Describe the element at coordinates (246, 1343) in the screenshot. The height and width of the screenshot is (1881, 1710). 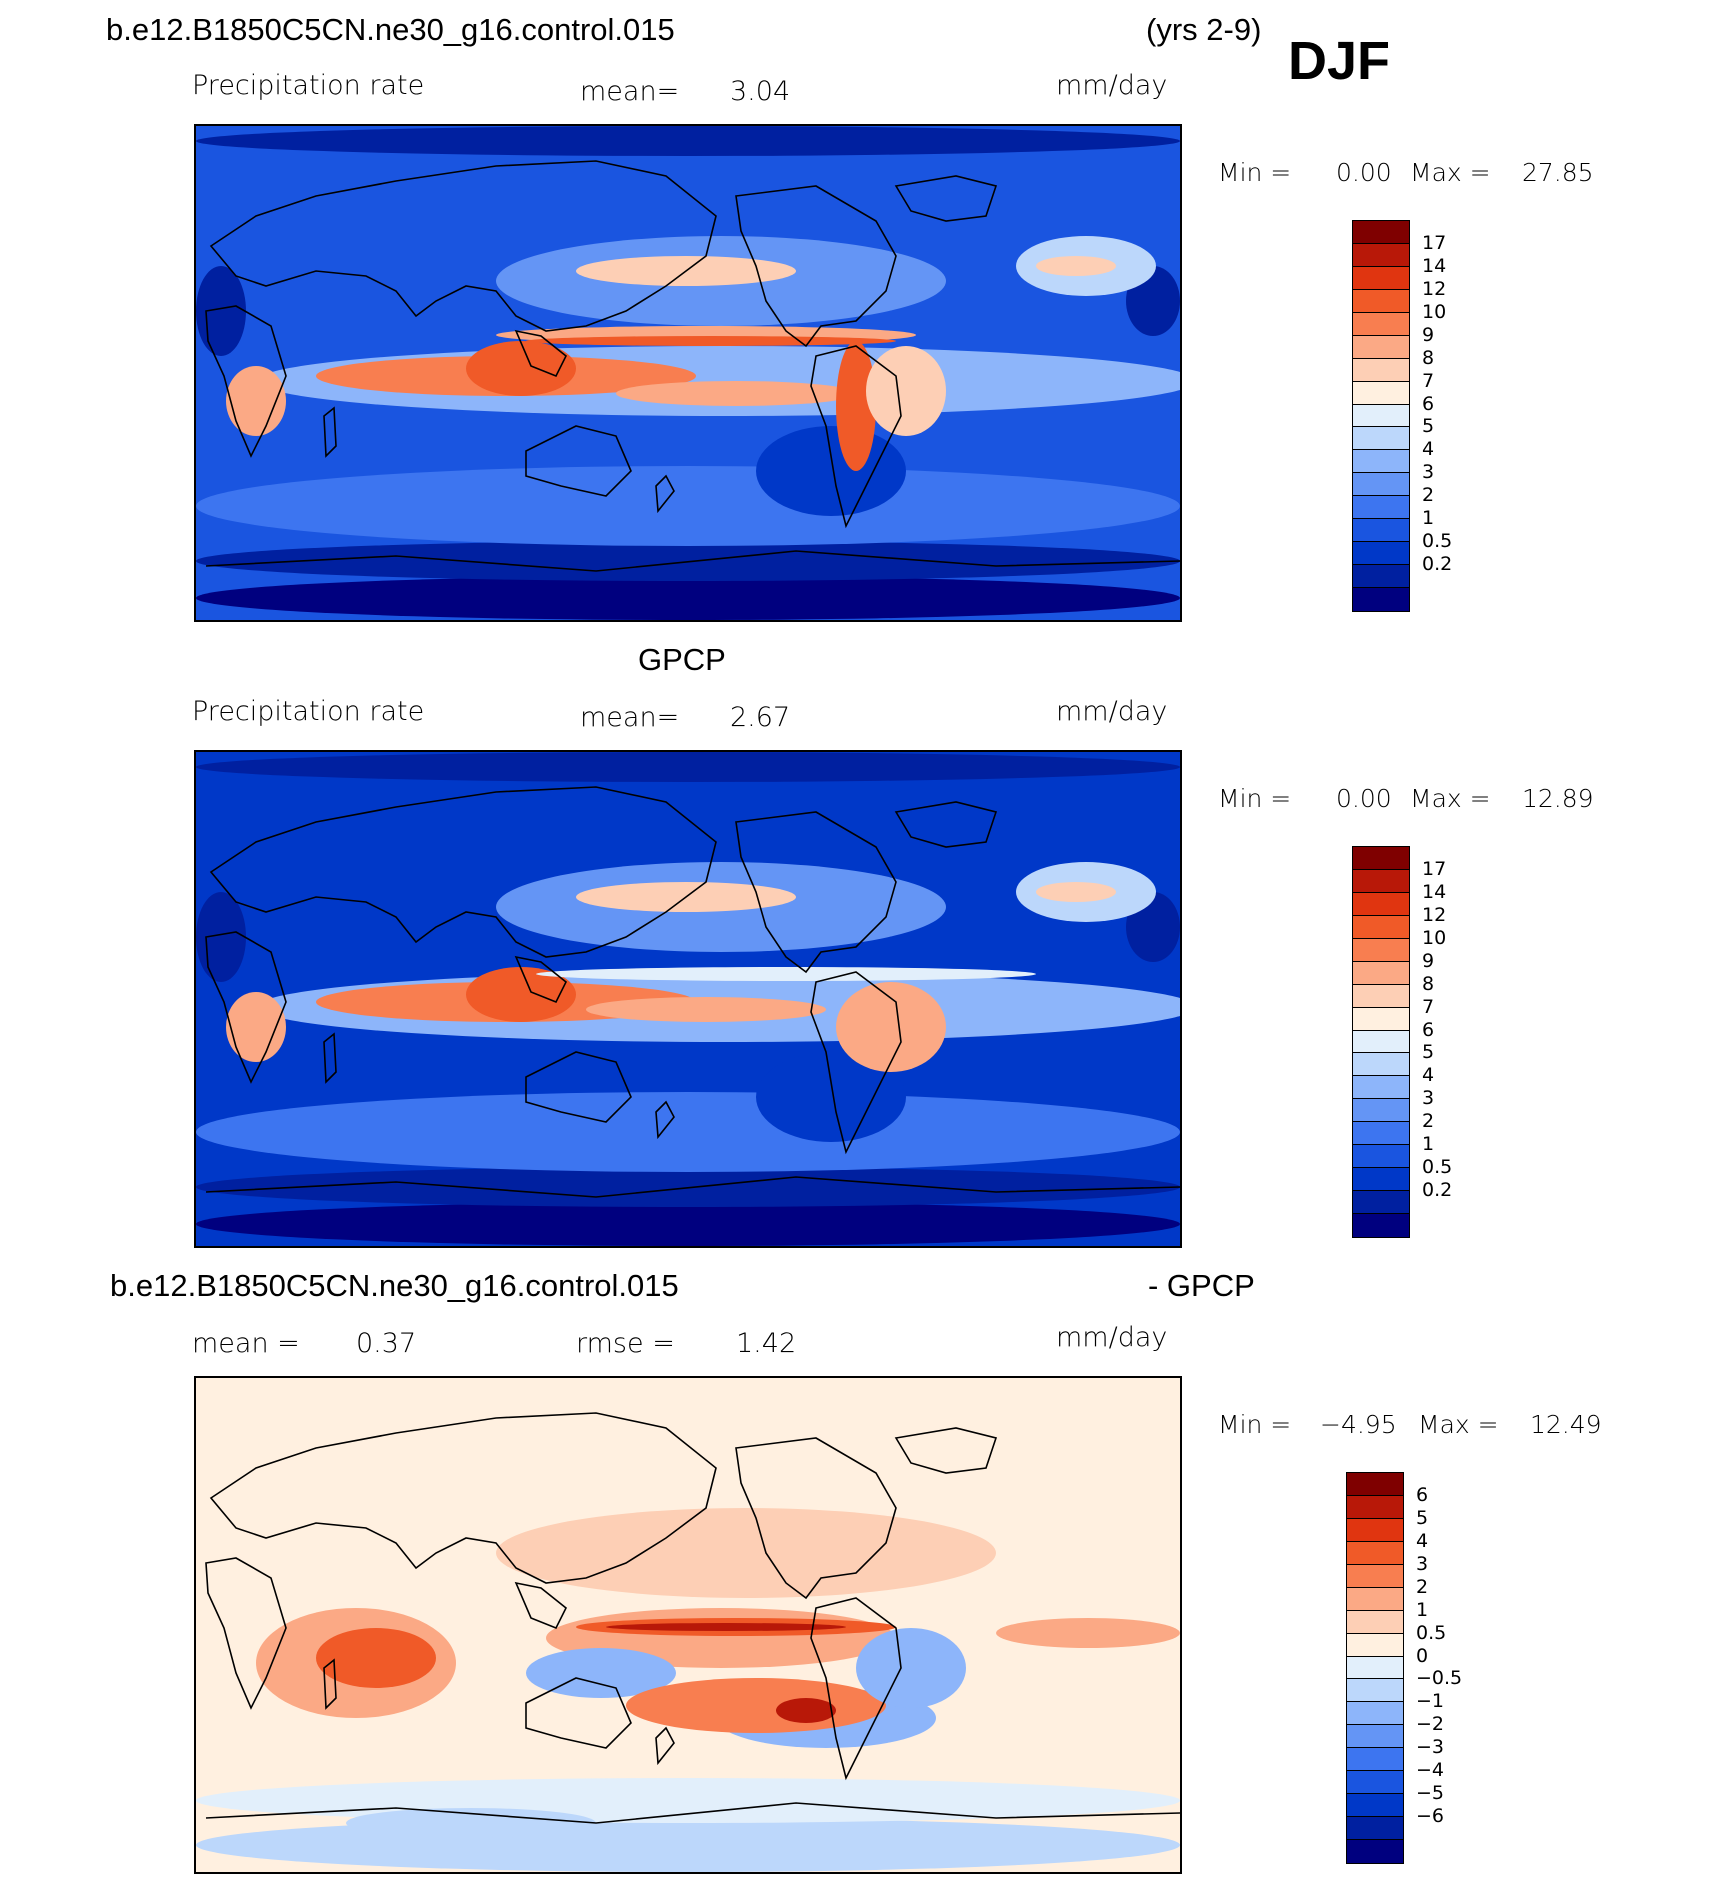
I see `panel3-mean-label: mean =` at that location.